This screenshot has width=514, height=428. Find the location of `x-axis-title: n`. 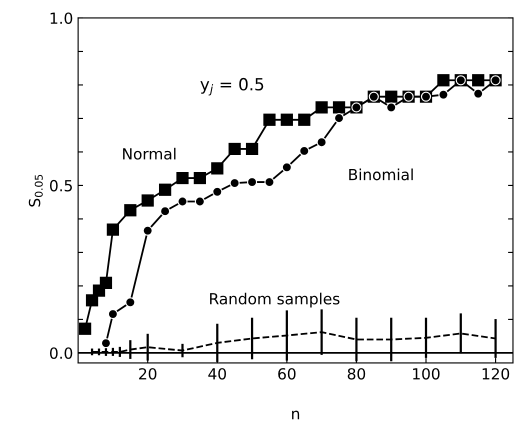

x-axis-title: n is located at coordinates (296, 415).